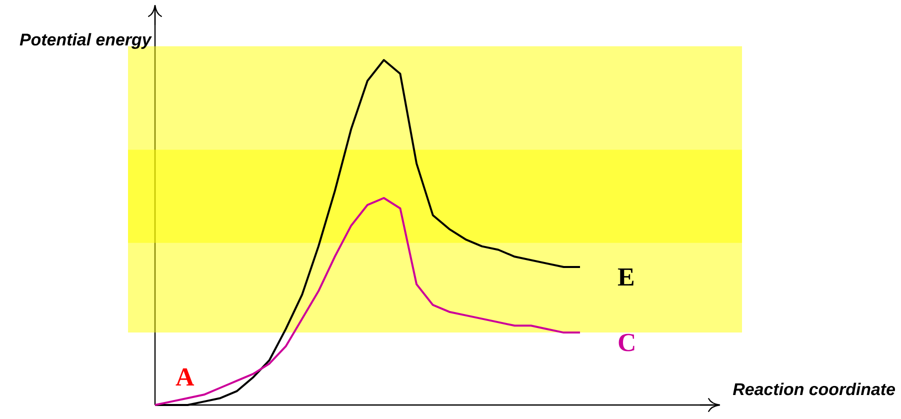  What do you see at coordinates (626, 343) in the screenshot?
I see `series-label: C` at bounding box center [626, 343].